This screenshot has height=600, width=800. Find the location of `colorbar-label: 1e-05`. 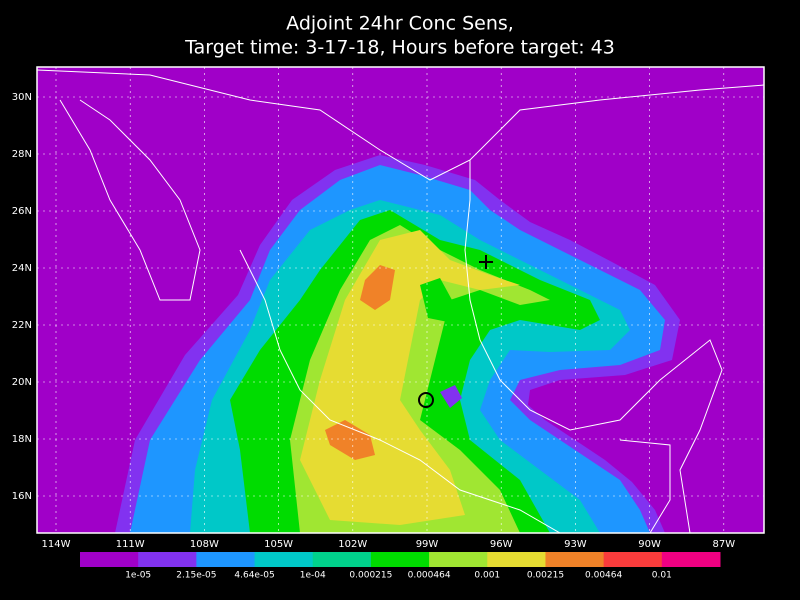

colorbar-label: 1e-05 is located at coordinates (138, 576).